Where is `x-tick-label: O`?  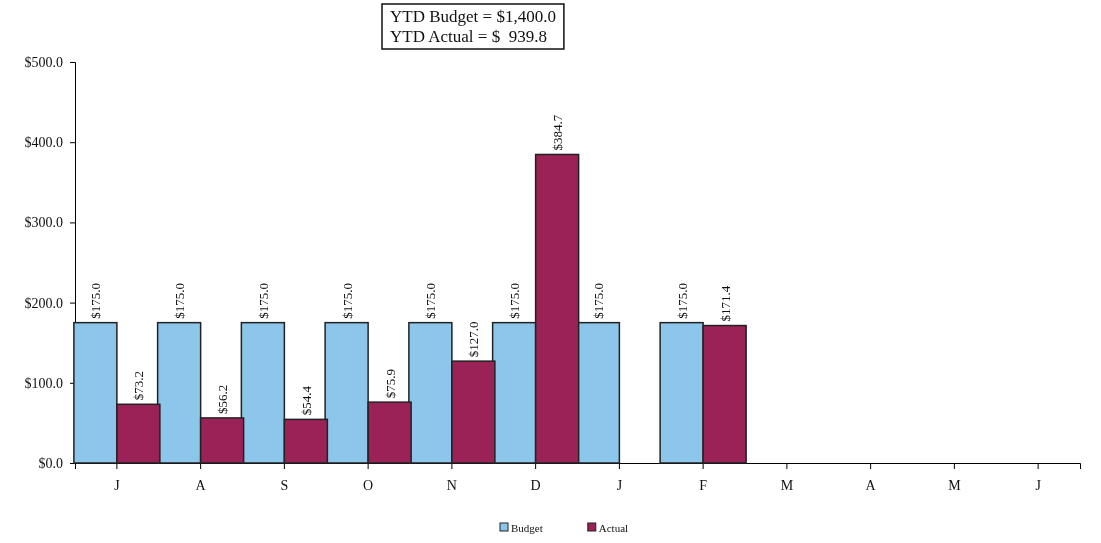 x-tick-label: O is located at coordinates (368, 486).